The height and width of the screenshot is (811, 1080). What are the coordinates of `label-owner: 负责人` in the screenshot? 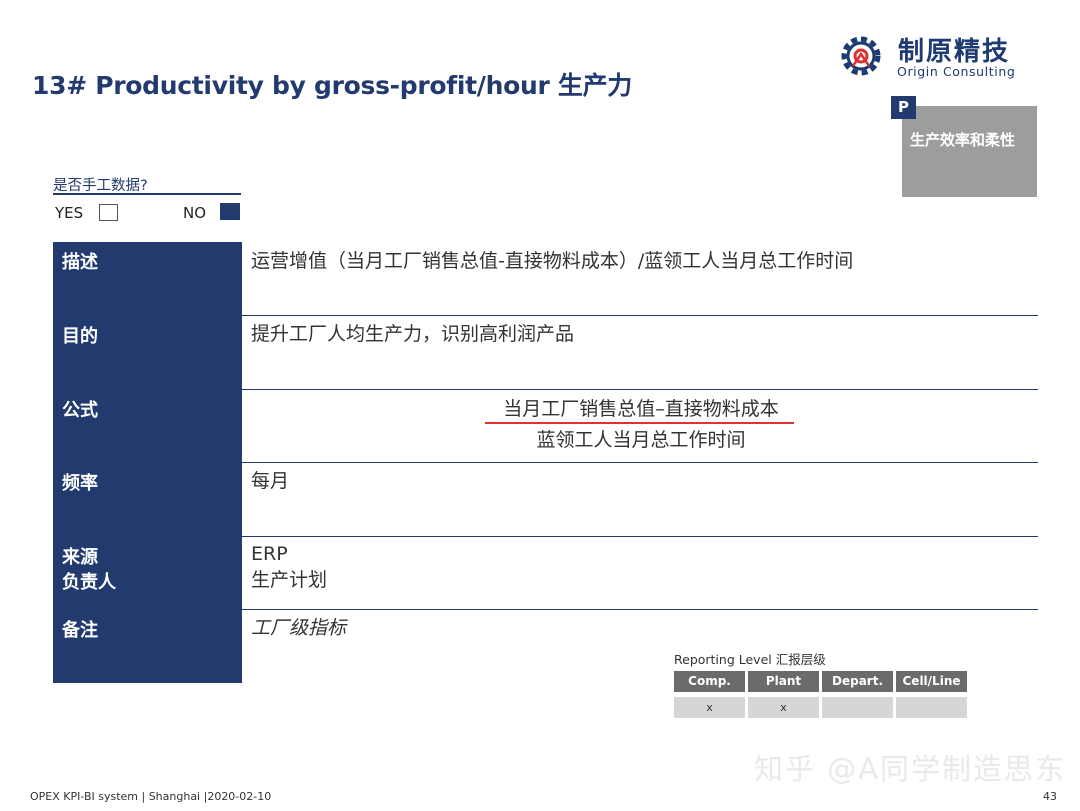 It's located at (89, 582).